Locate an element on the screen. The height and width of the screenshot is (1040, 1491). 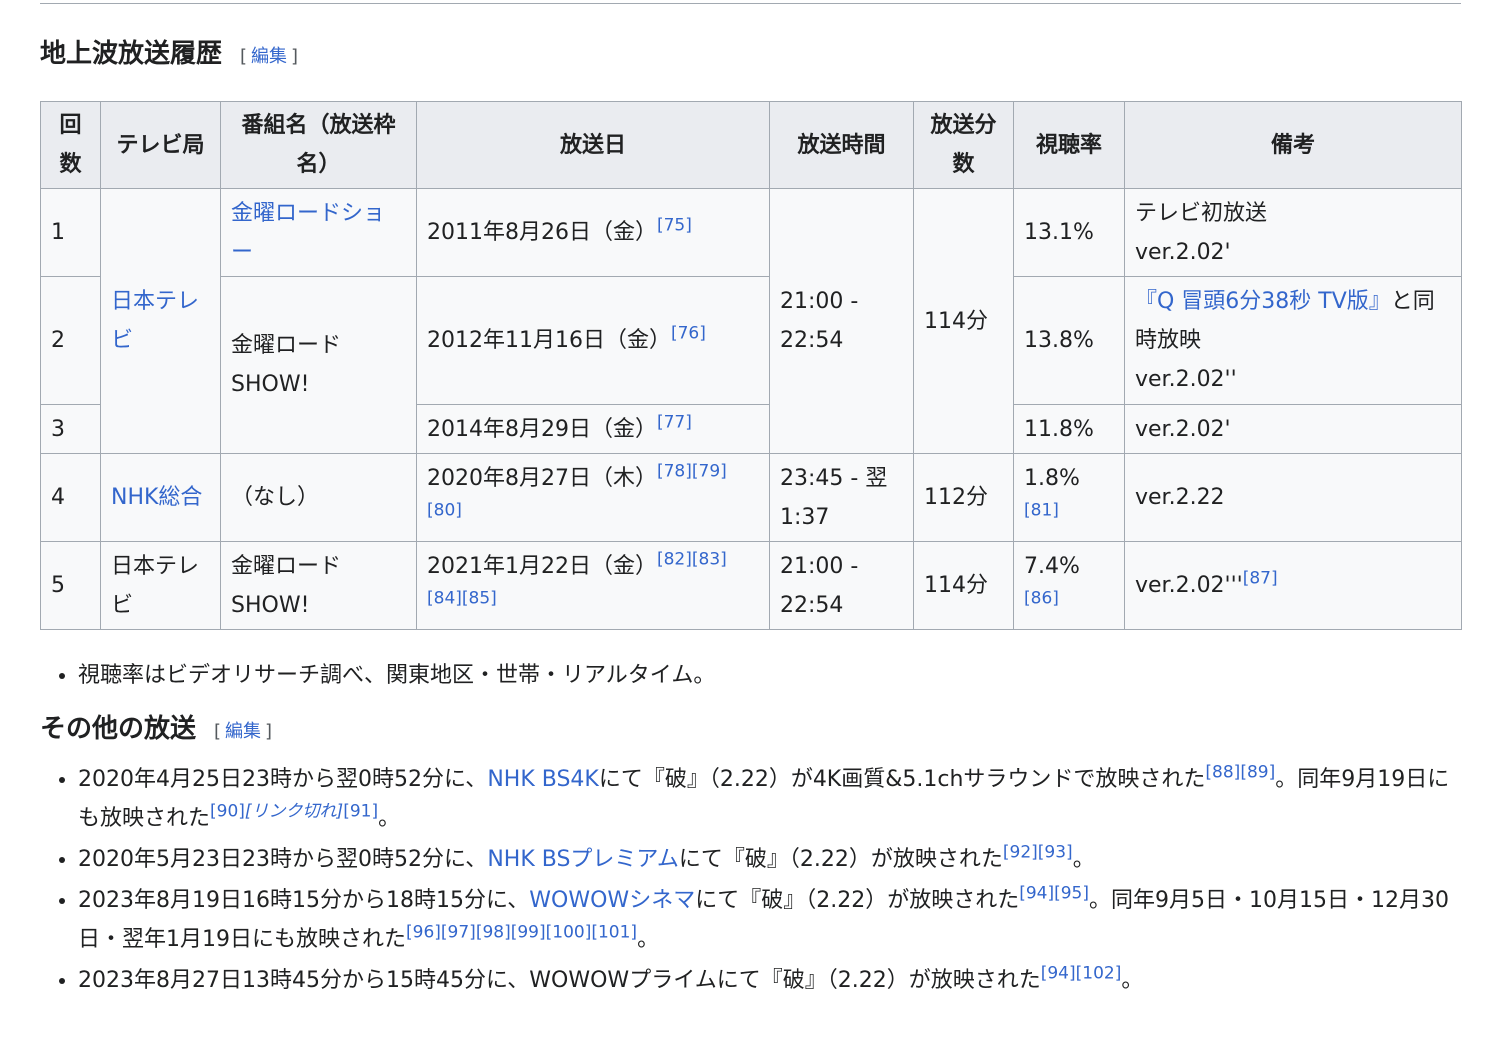
reference-link: [88] is located at coordinates (1223, 772).